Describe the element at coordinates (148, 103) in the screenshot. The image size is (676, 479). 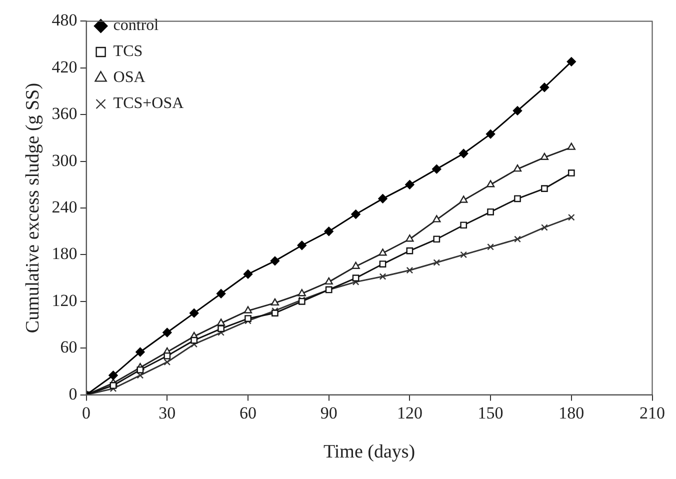
I see `legend-label: TCS+OSA` at that location.